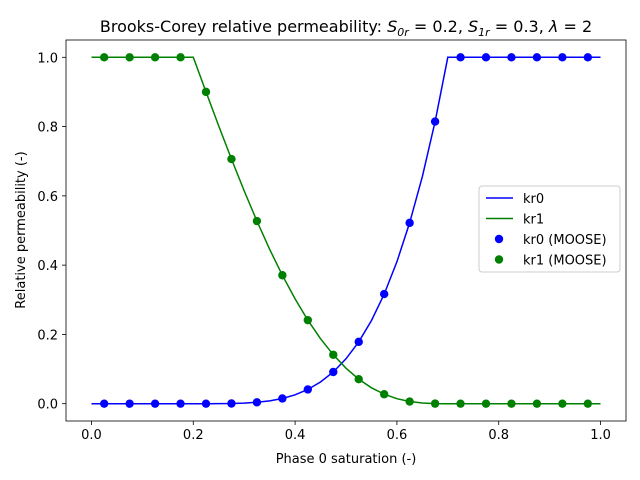  Describe the element at coordinates (403, 32) in the screenshot. I see `title-math-subscript: 0r` at that location.